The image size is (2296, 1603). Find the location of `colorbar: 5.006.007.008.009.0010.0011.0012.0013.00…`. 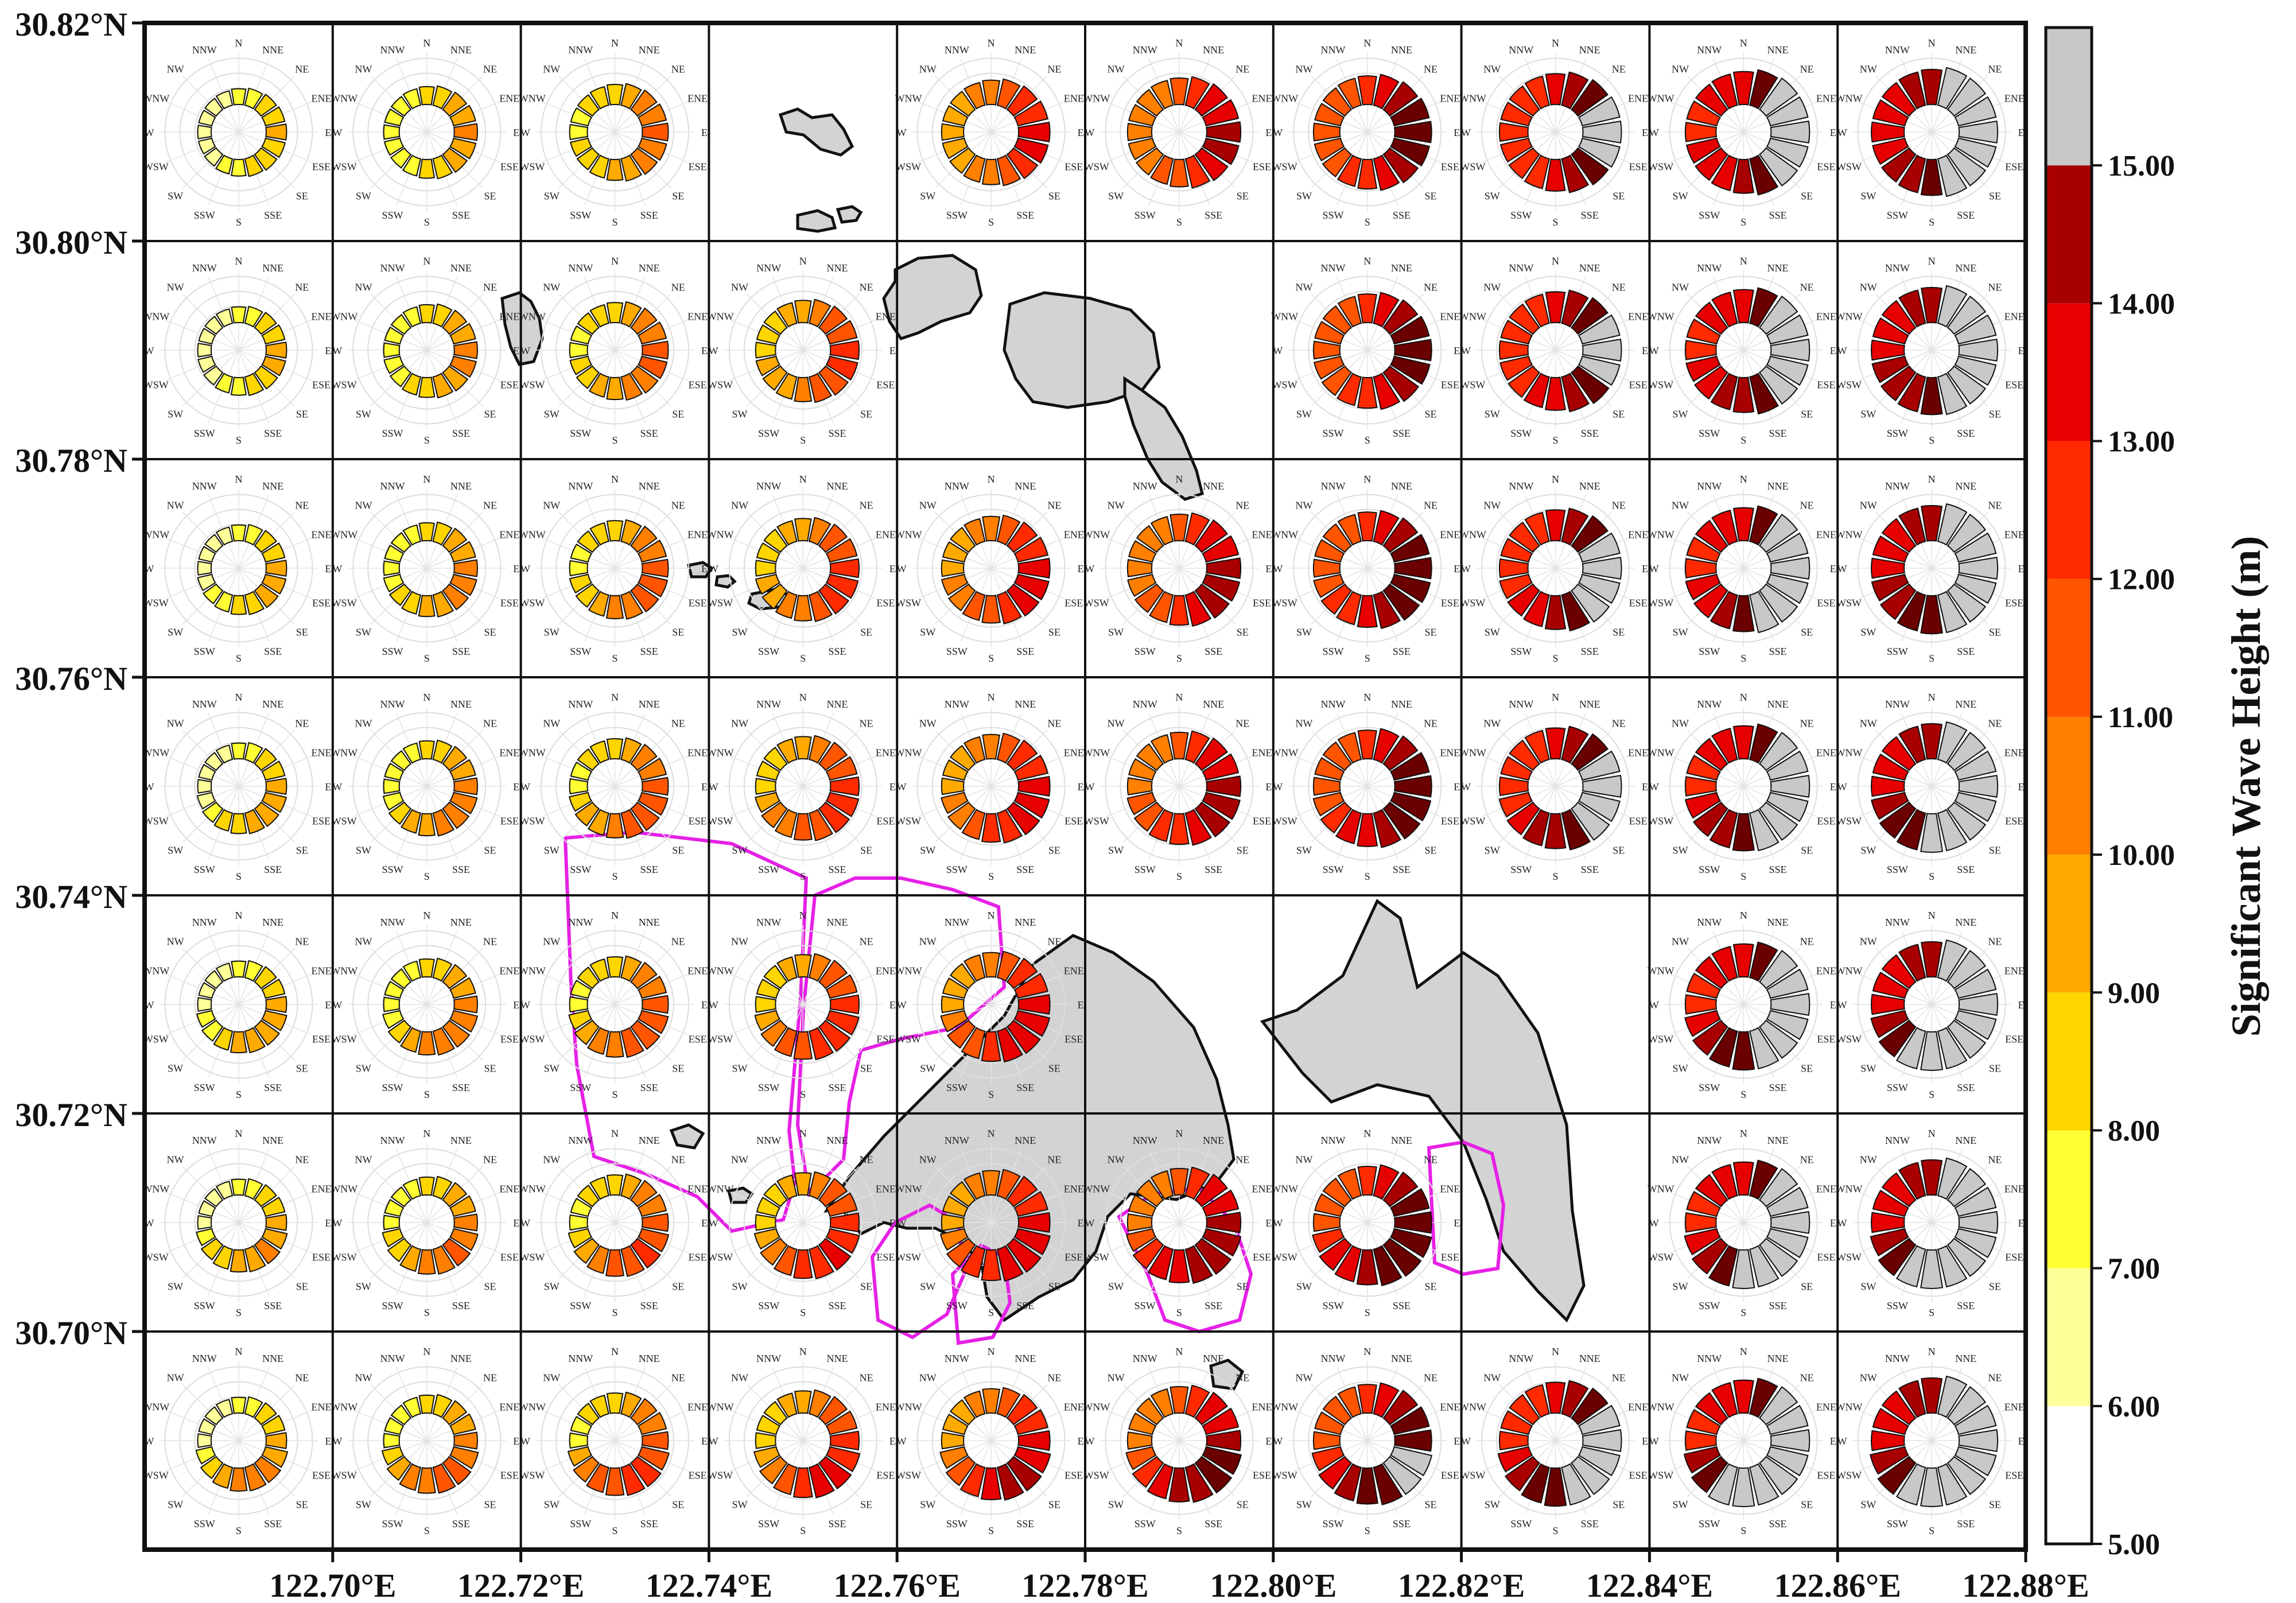

colorbar: 5.006.007.008.009.0010.0011.0012.0013.00… is located at coordinates (2109, 793).